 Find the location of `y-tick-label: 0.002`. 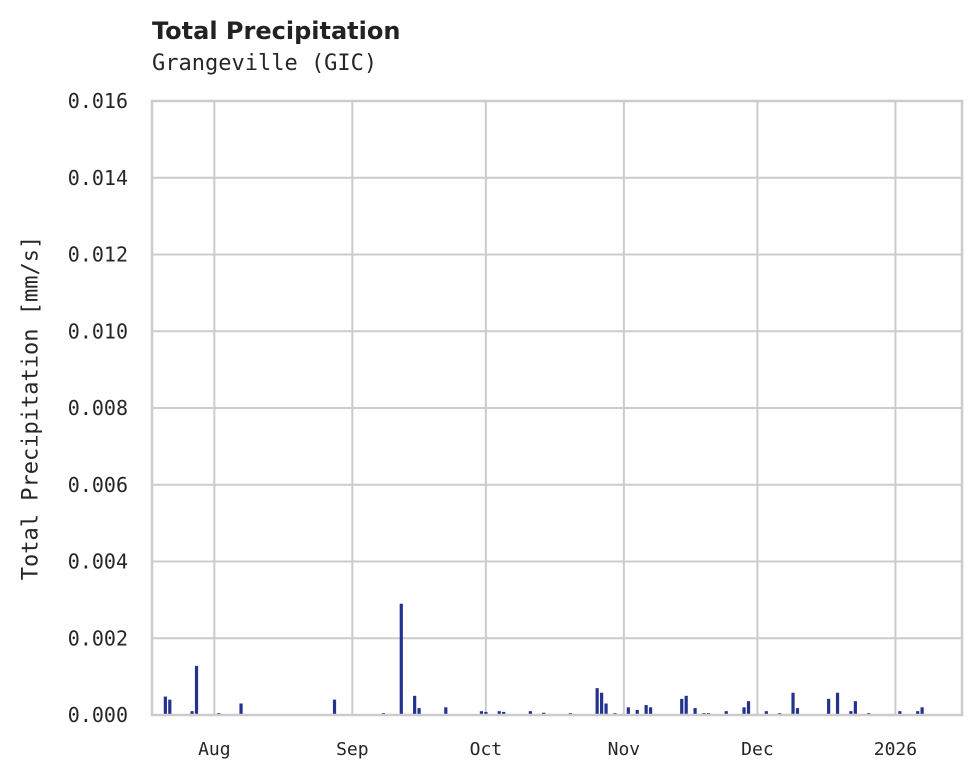

y-tick-label: 0.002 is located at coordinates (98, 638).